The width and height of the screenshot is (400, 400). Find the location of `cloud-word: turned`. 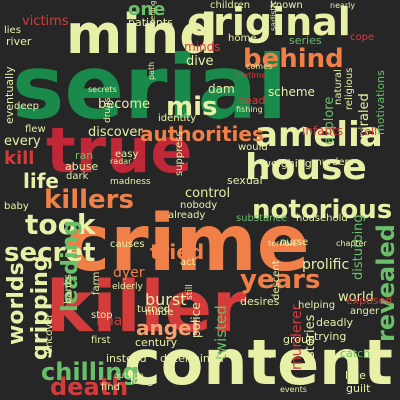

cloud-word: turned is located at coordinates (154, 309).